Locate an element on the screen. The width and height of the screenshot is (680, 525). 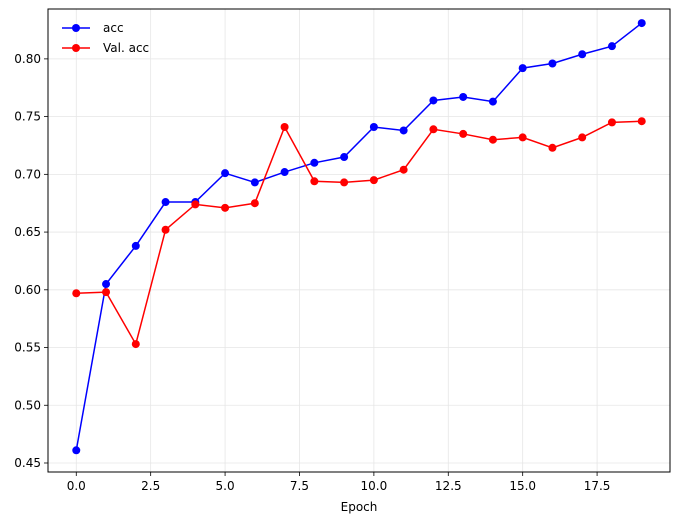
x-tick-label: 17.5 is located at coordinates (597, 486).